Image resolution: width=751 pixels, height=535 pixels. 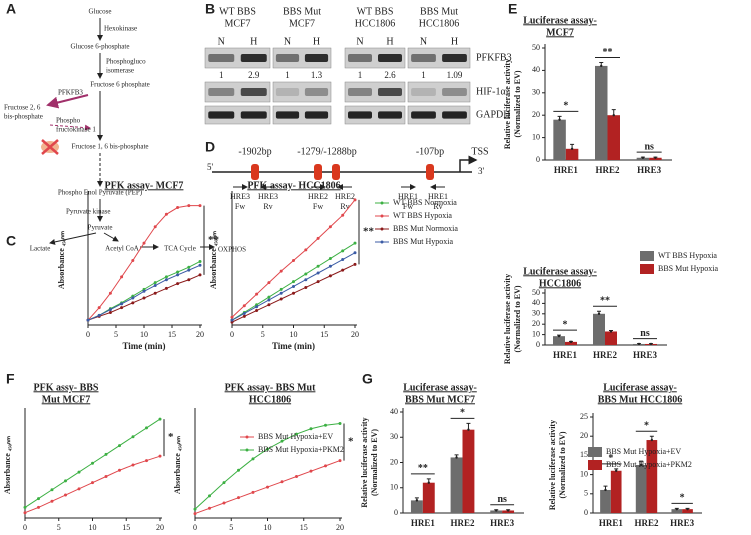 What do you see at coordinates (536, 136) in the screenshot?
I see `y-tick-label: 10` at bounding box center [536, 136].